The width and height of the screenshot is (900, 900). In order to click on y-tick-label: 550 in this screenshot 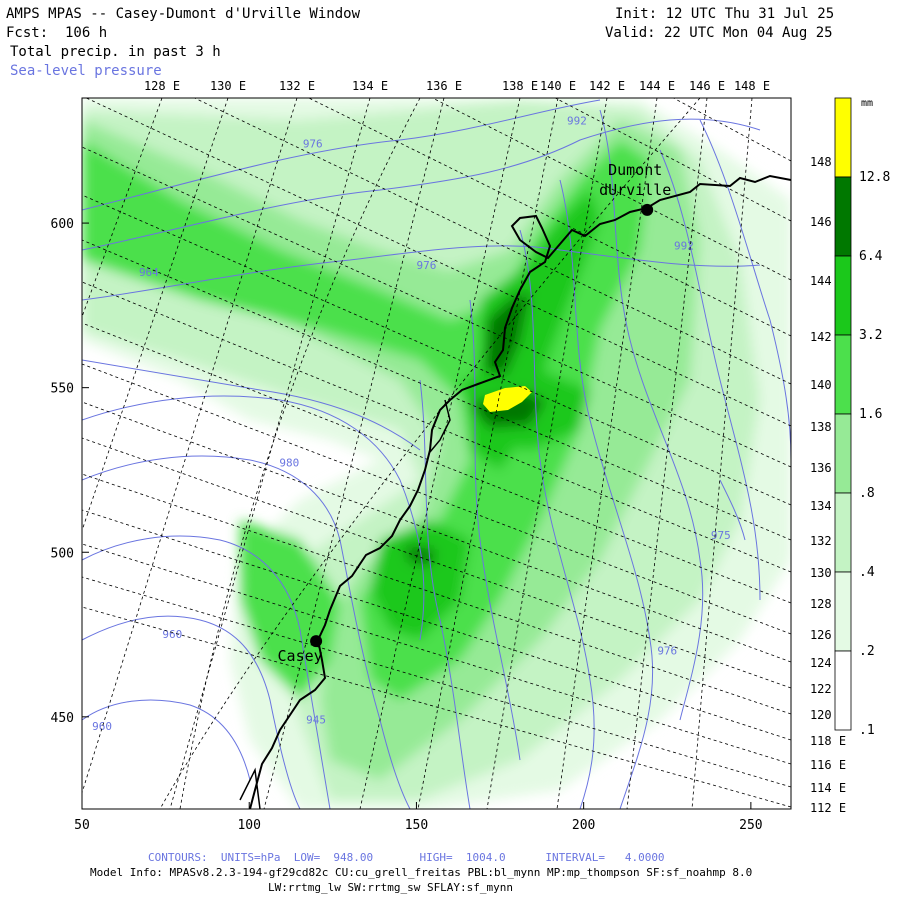, I will do `click(62, 389)`.